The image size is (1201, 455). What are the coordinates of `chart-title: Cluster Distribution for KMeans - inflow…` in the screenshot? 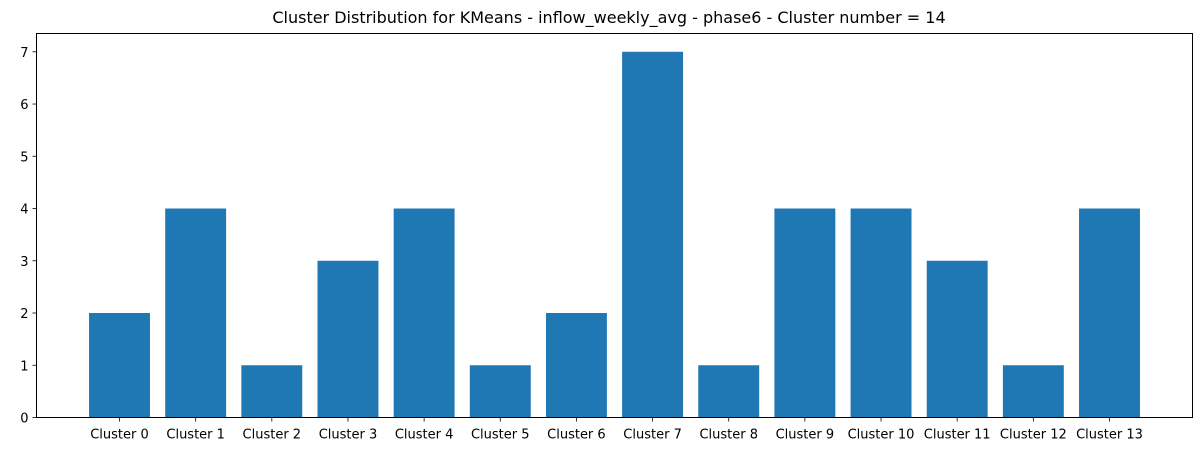 It's located at (608, 18).